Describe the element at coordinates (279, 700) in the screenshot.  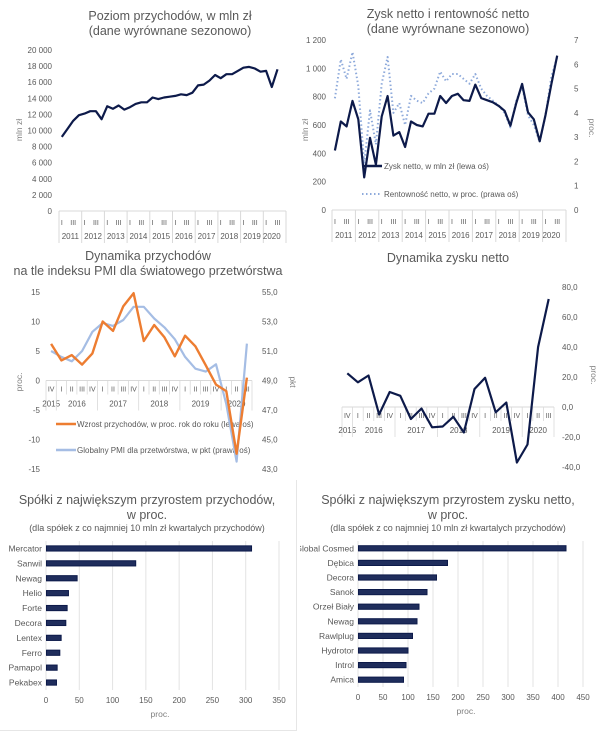
I see `x-tick-label: 350` at that location.